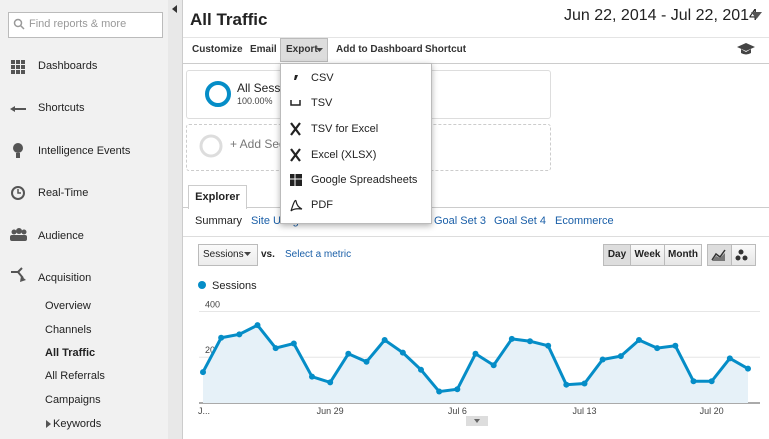  I want to click on add-segment-circle, so click(211, 146).